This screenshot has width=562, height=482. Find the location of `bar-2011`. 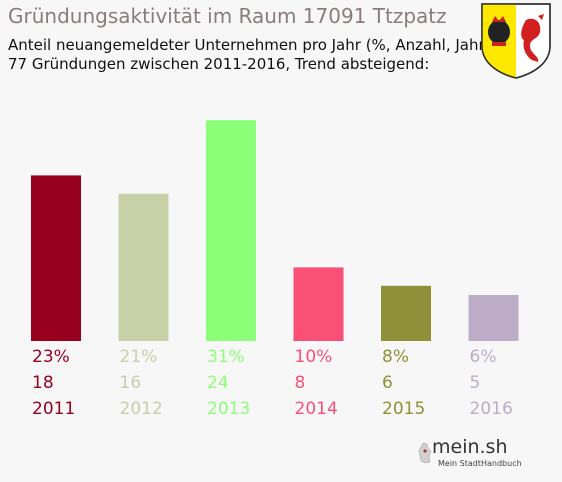

bar-2011 is located at coordinates (56, 258).